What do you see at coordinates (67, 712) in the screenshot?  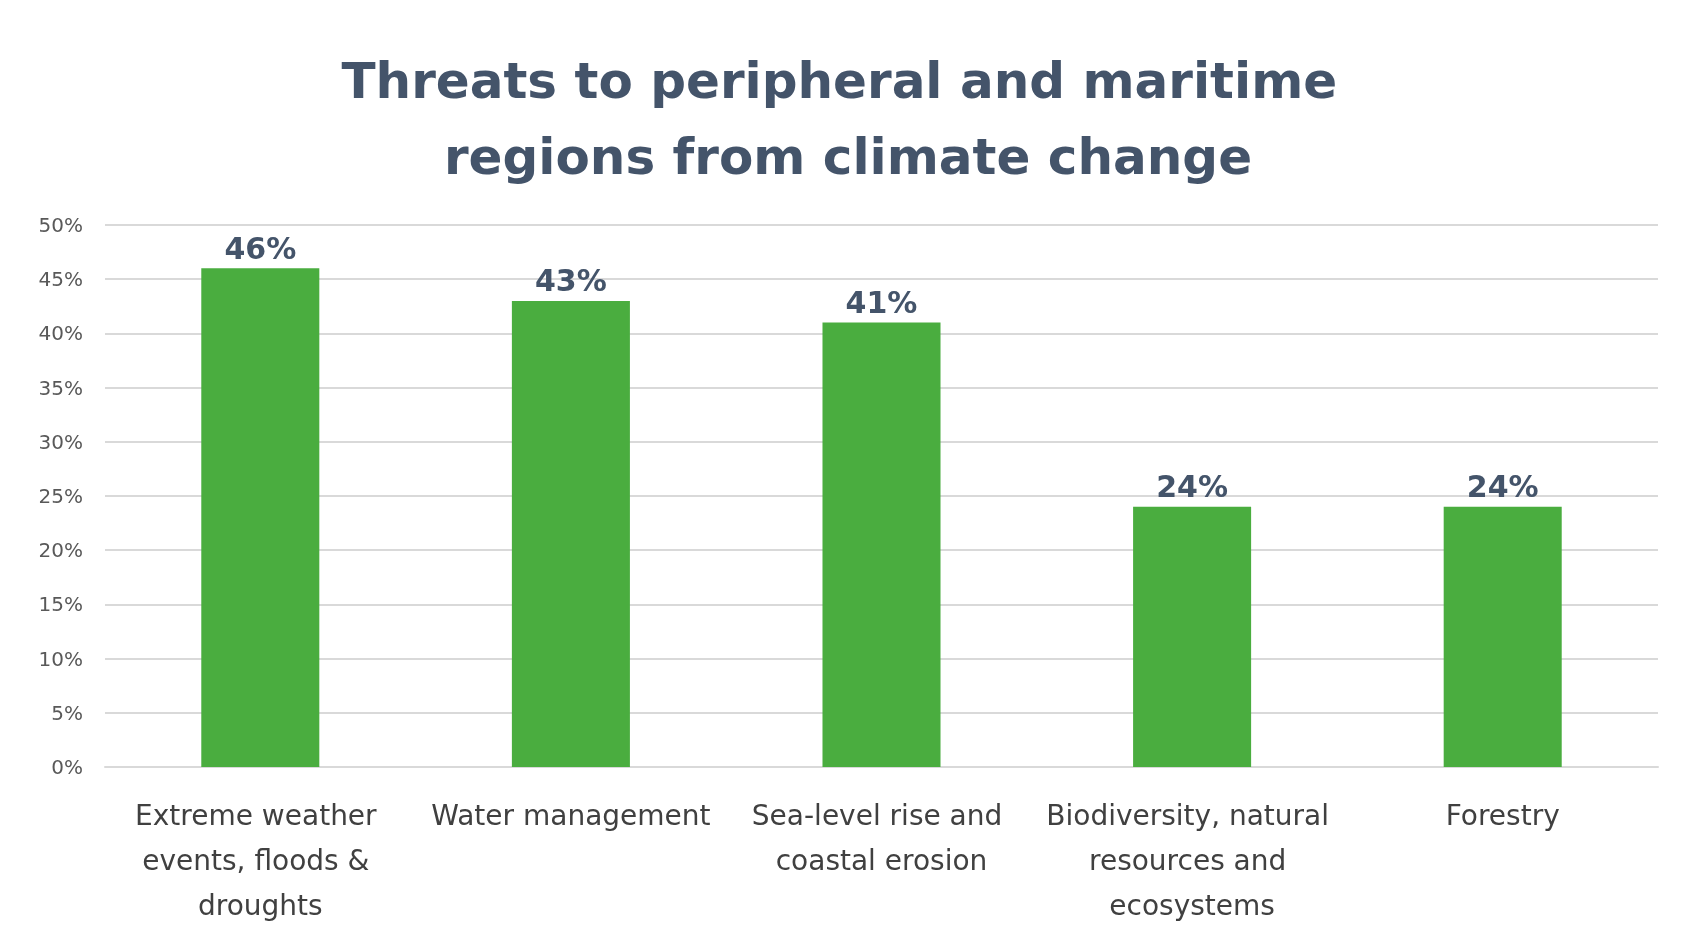 I see `y-tick-label: 5%` at bounding box center [67, 712].